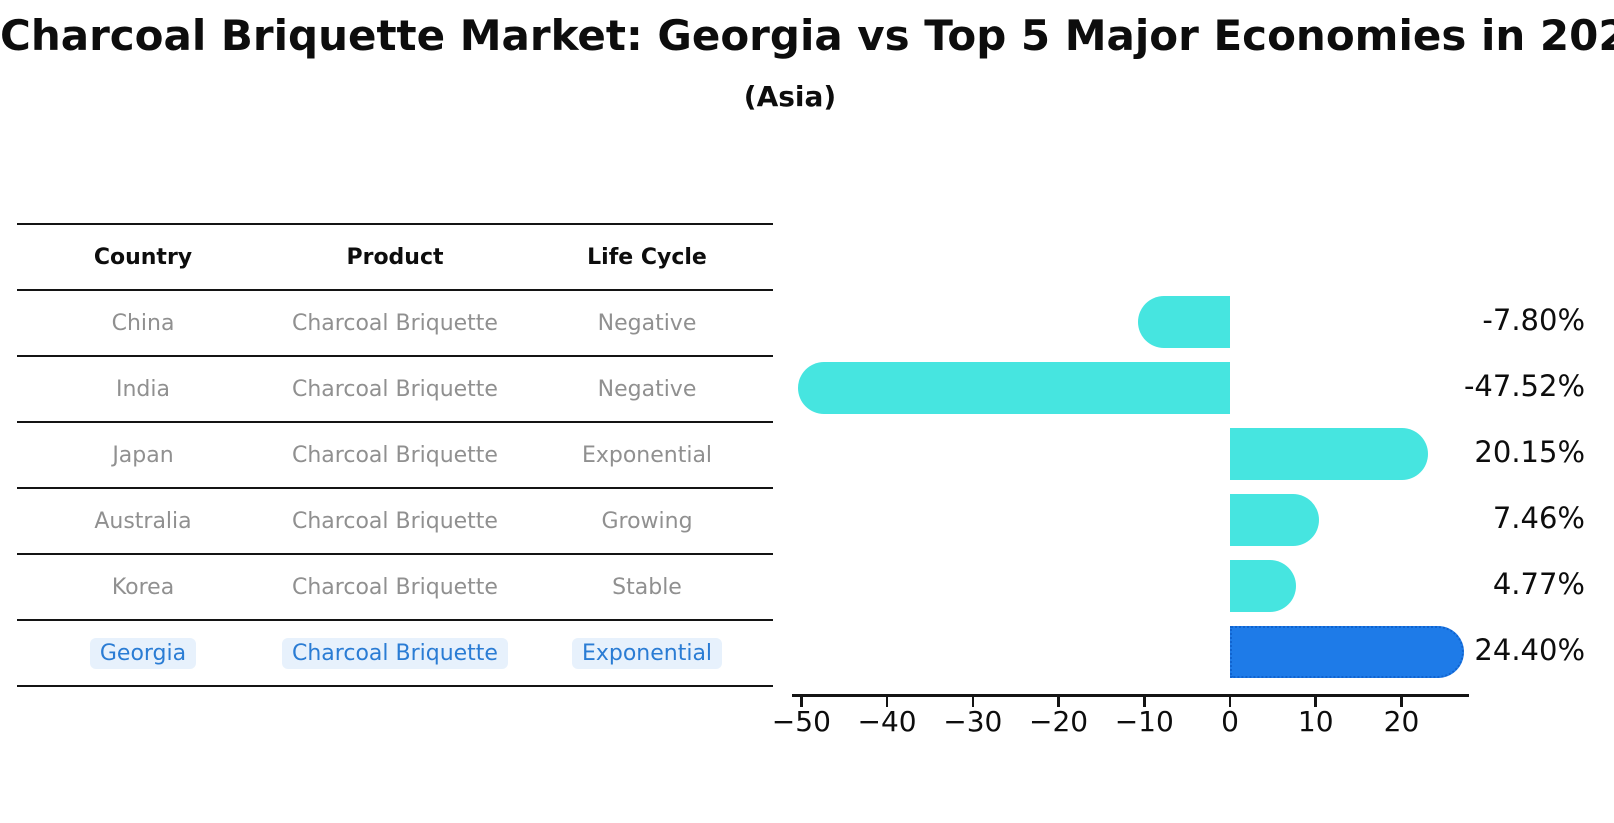 This screenshot has height=823, width=1614. What do you see at coordinates (1130, 695) in the screenshot?
I see `x-axis-line` at bounding box center [1130, 695].